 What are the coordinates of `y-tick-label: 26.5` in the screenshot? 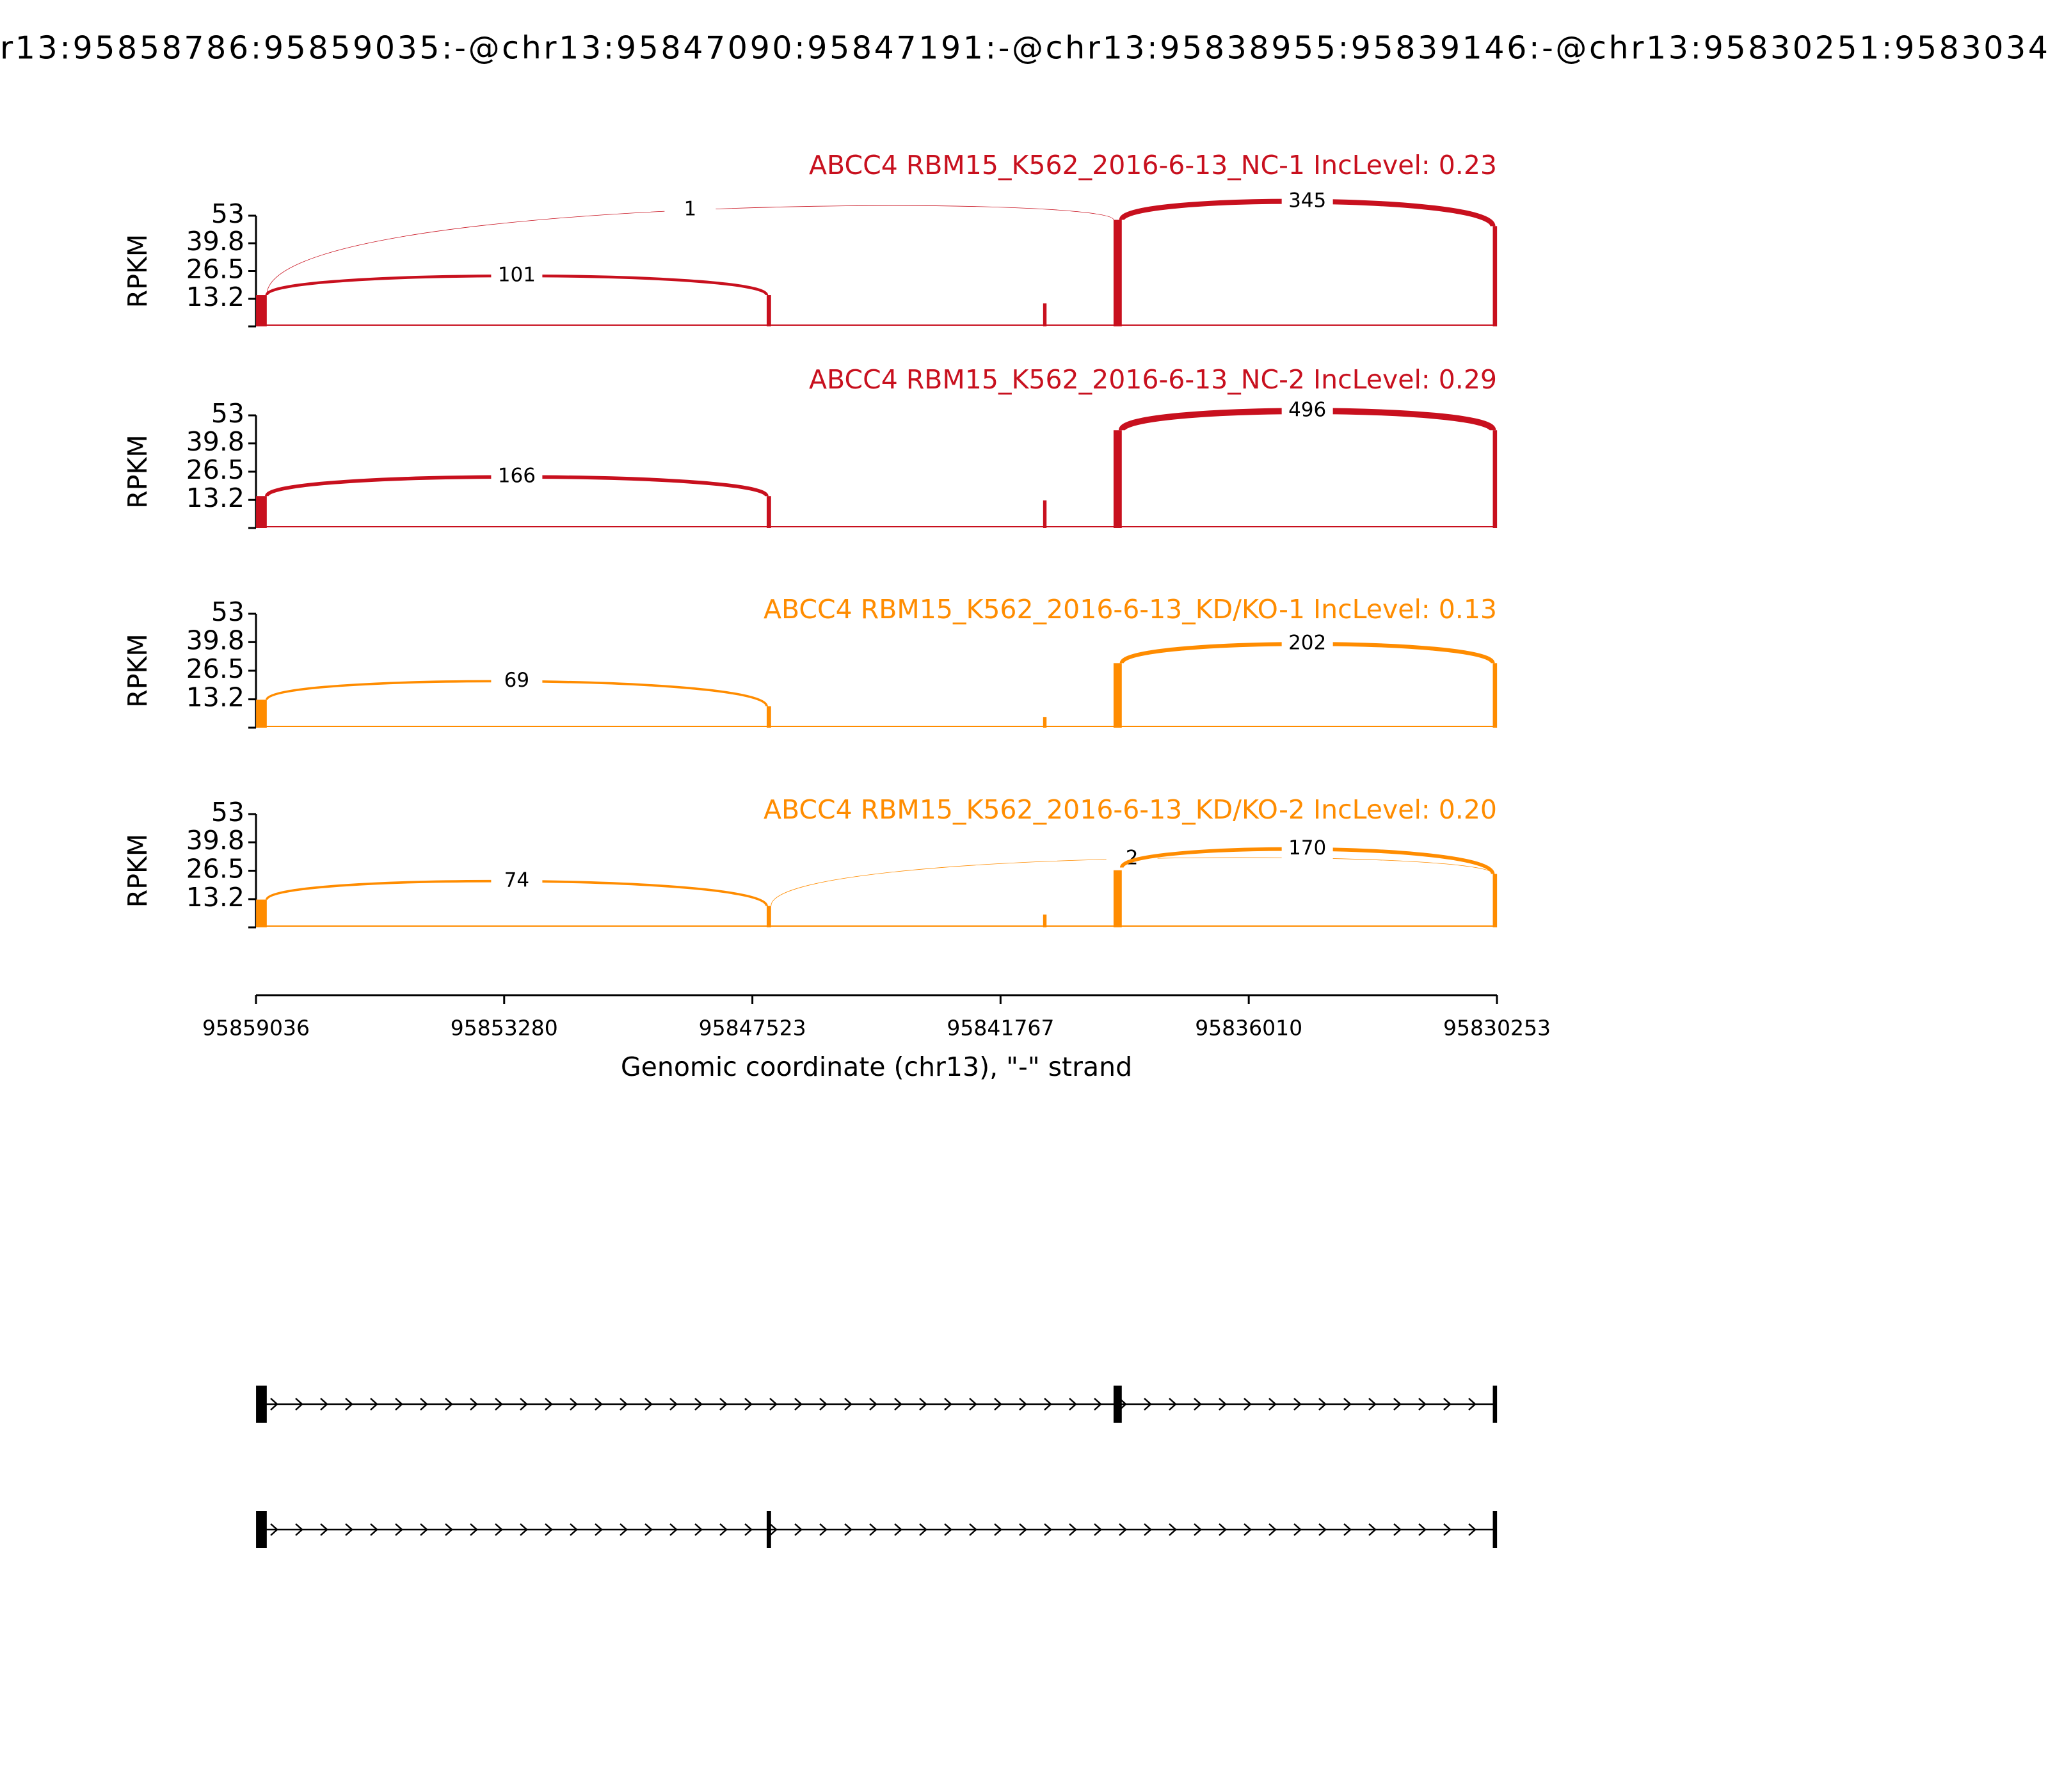 It's located at (215, 469).